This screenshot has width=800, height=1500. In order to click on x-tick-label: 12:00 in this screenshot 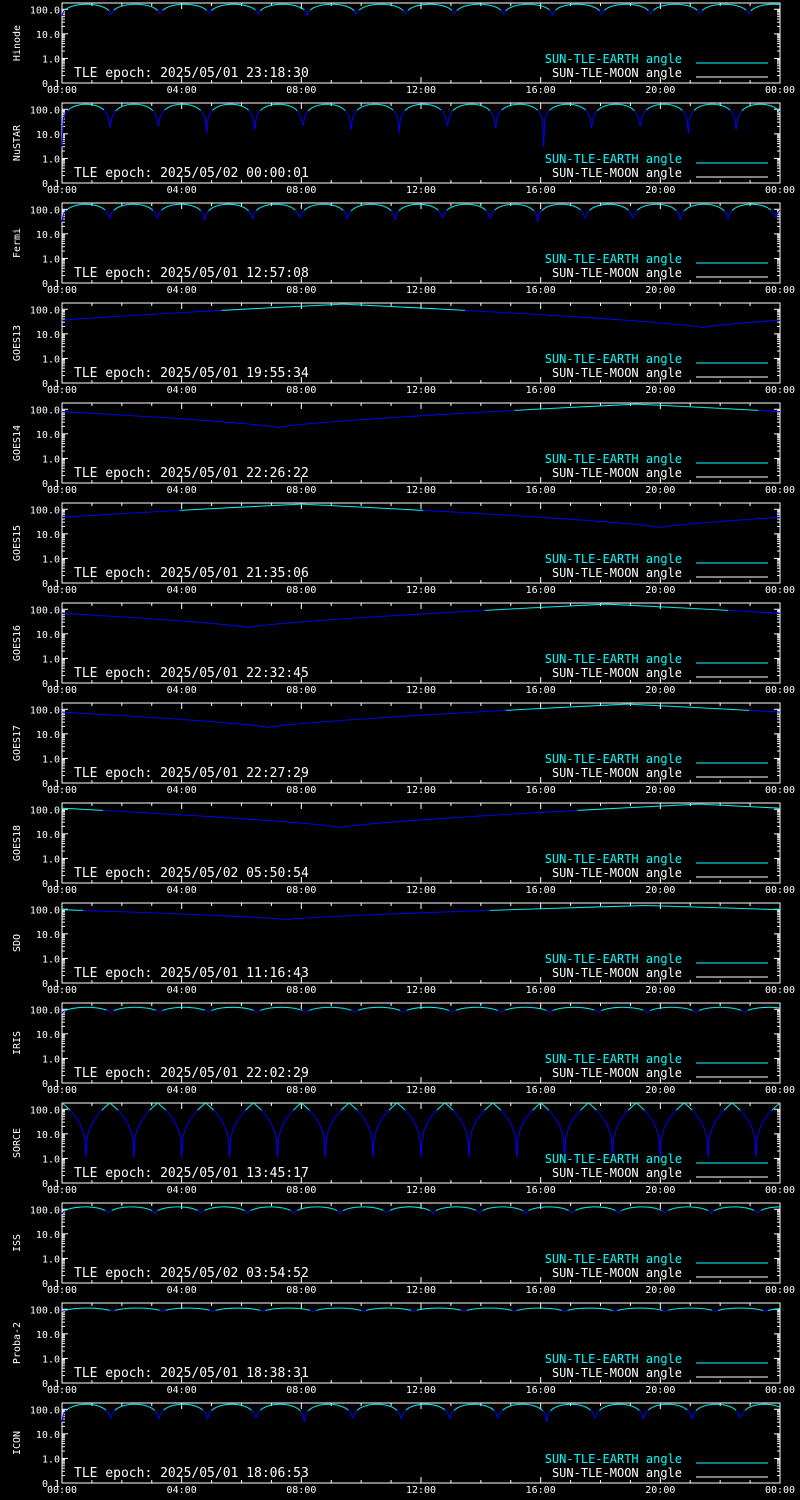, I will do `click(421, 90)`.